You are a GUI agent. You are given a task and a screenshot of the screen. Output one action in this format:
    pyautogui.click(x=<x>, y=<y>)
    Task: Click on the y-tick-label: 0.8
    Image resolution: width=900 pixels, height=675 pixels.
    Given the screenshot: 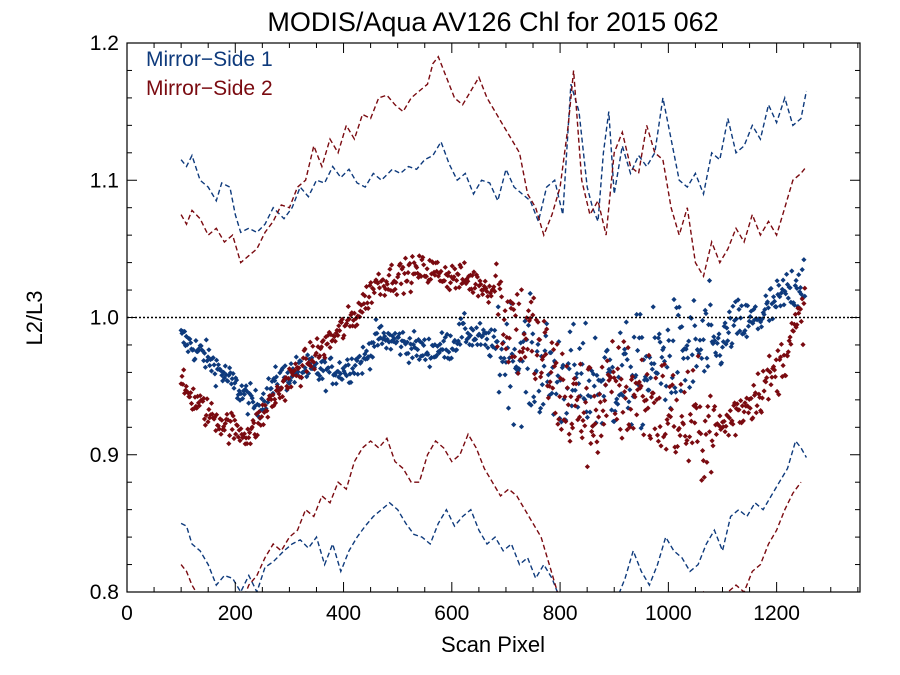 What is the action you would take?
    pyautogui.click(x=104, y=592)
    